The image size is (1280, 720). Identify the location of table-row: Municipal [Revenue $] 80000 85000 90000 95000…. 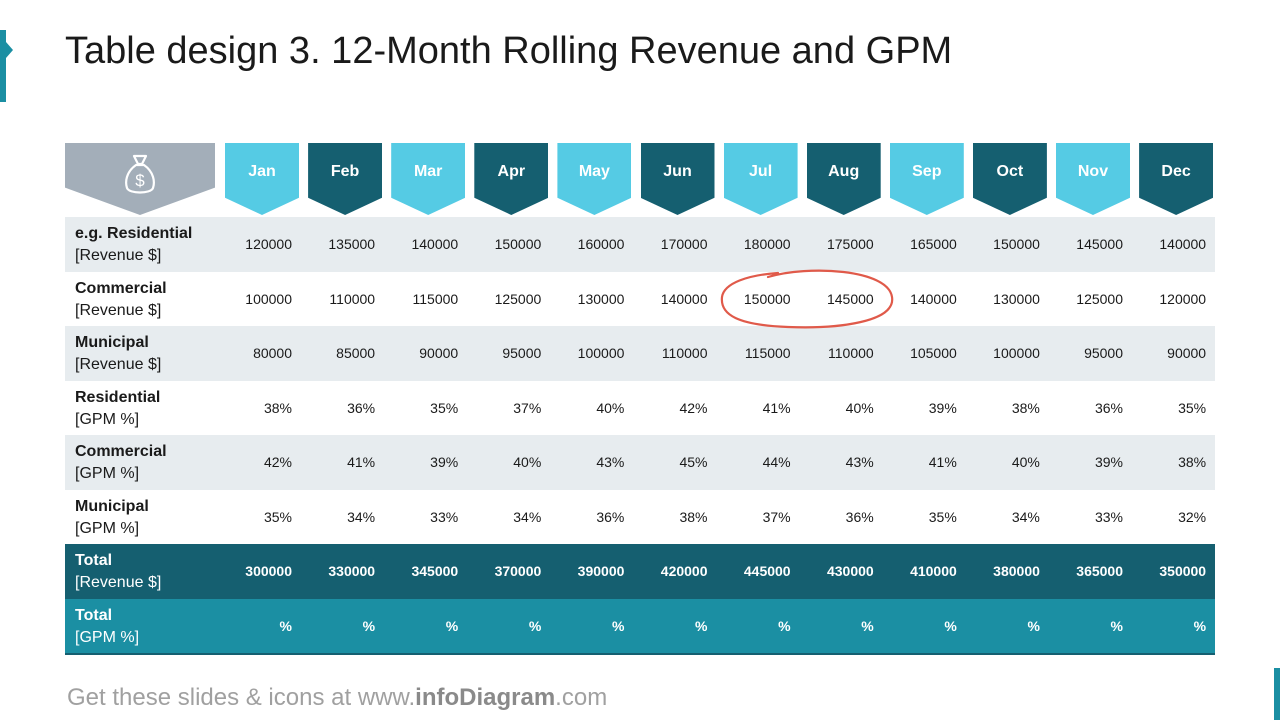
(640, 353).